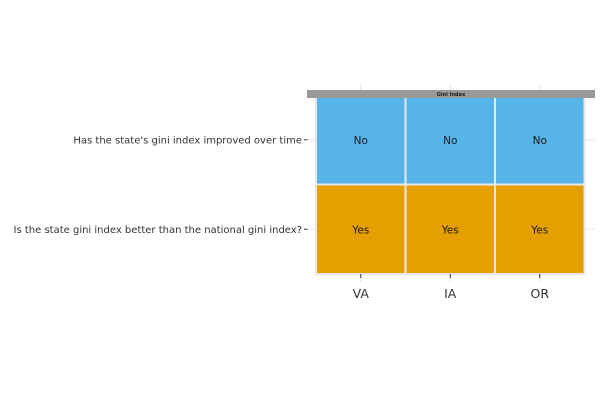  Describe the element at coordinates (450, 141) in the screenshot. I see `tile-label-ia-row-1: No` at that location.